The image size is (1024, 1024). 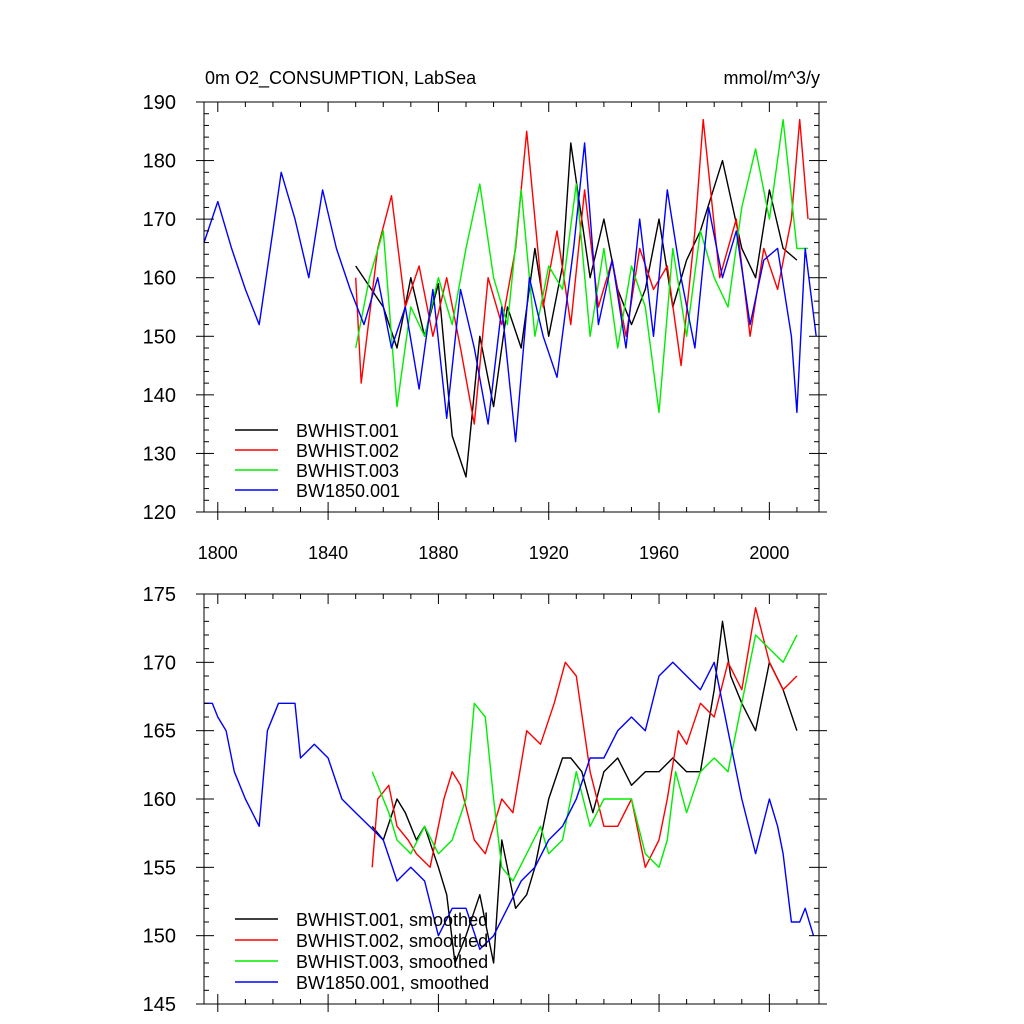 What do you see at coordinates (159, 396) in the screenshot?
I see `top-y-tick-label: 140` at bounding box center [159, 396].